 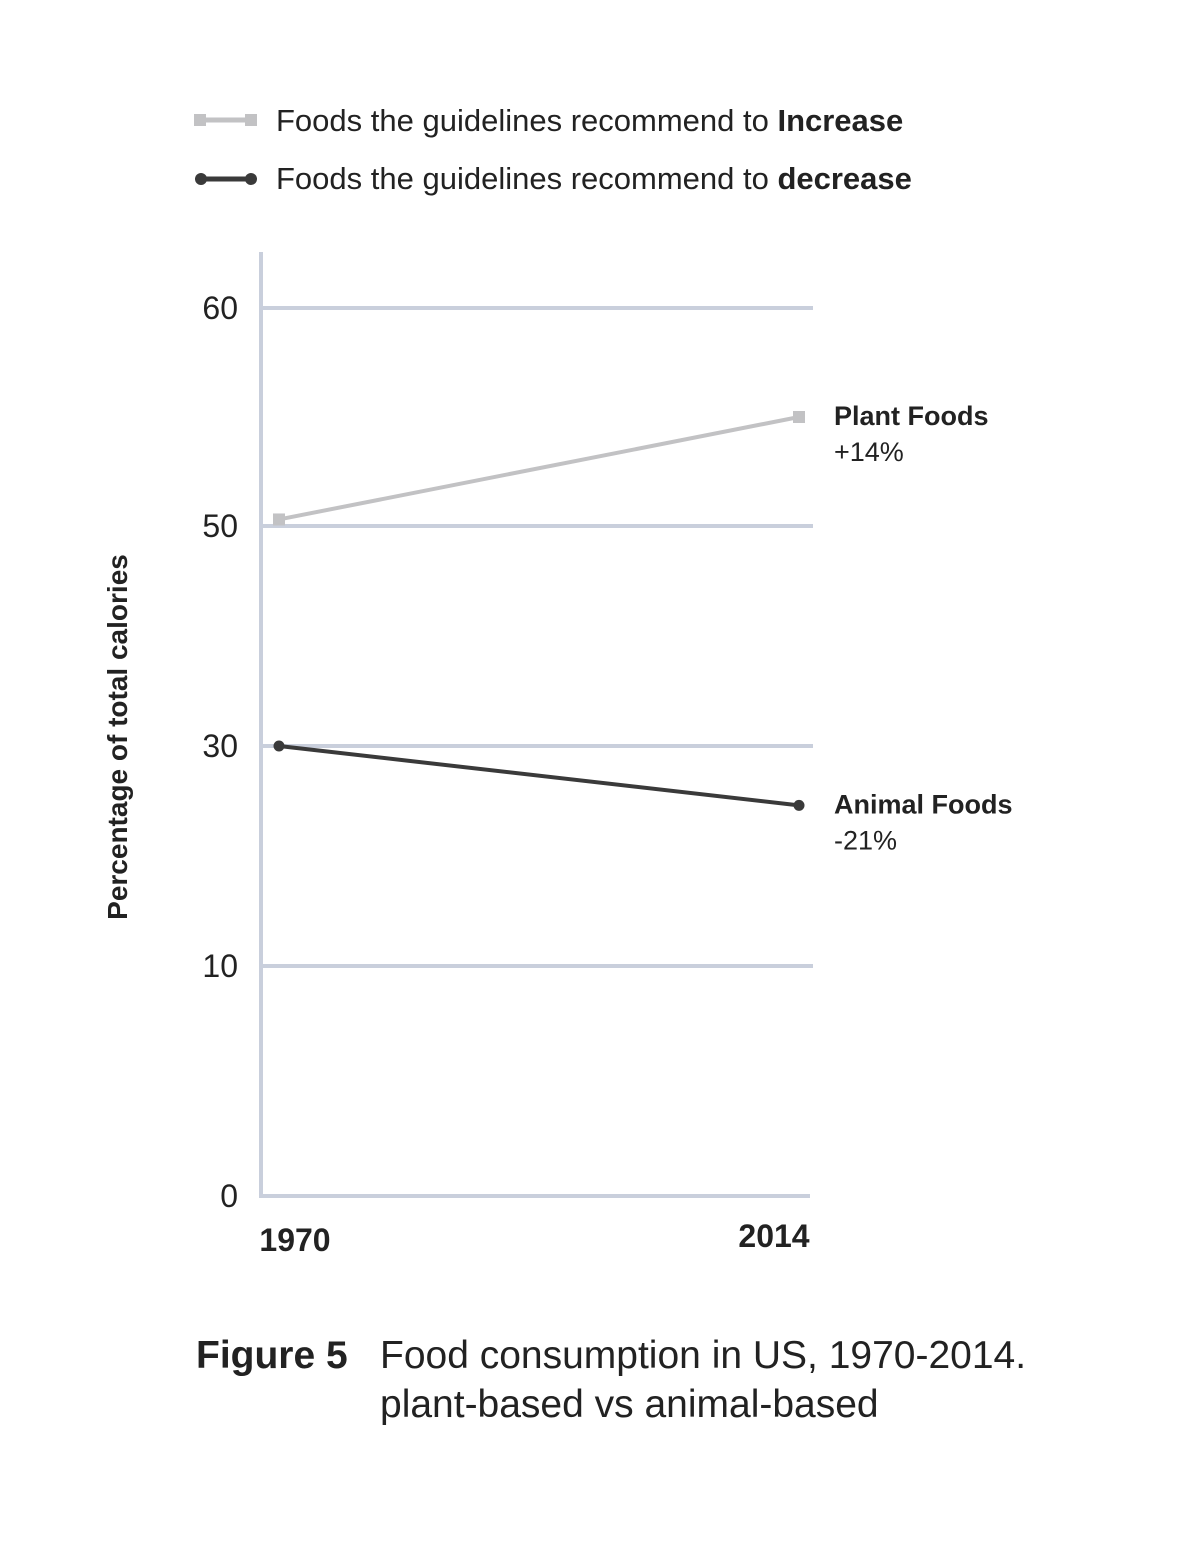 What do you see at coordinates (911, 416) in the screenshot?
I see `plant-foods-label: Plant Foods` at bounding box center [911, 416].